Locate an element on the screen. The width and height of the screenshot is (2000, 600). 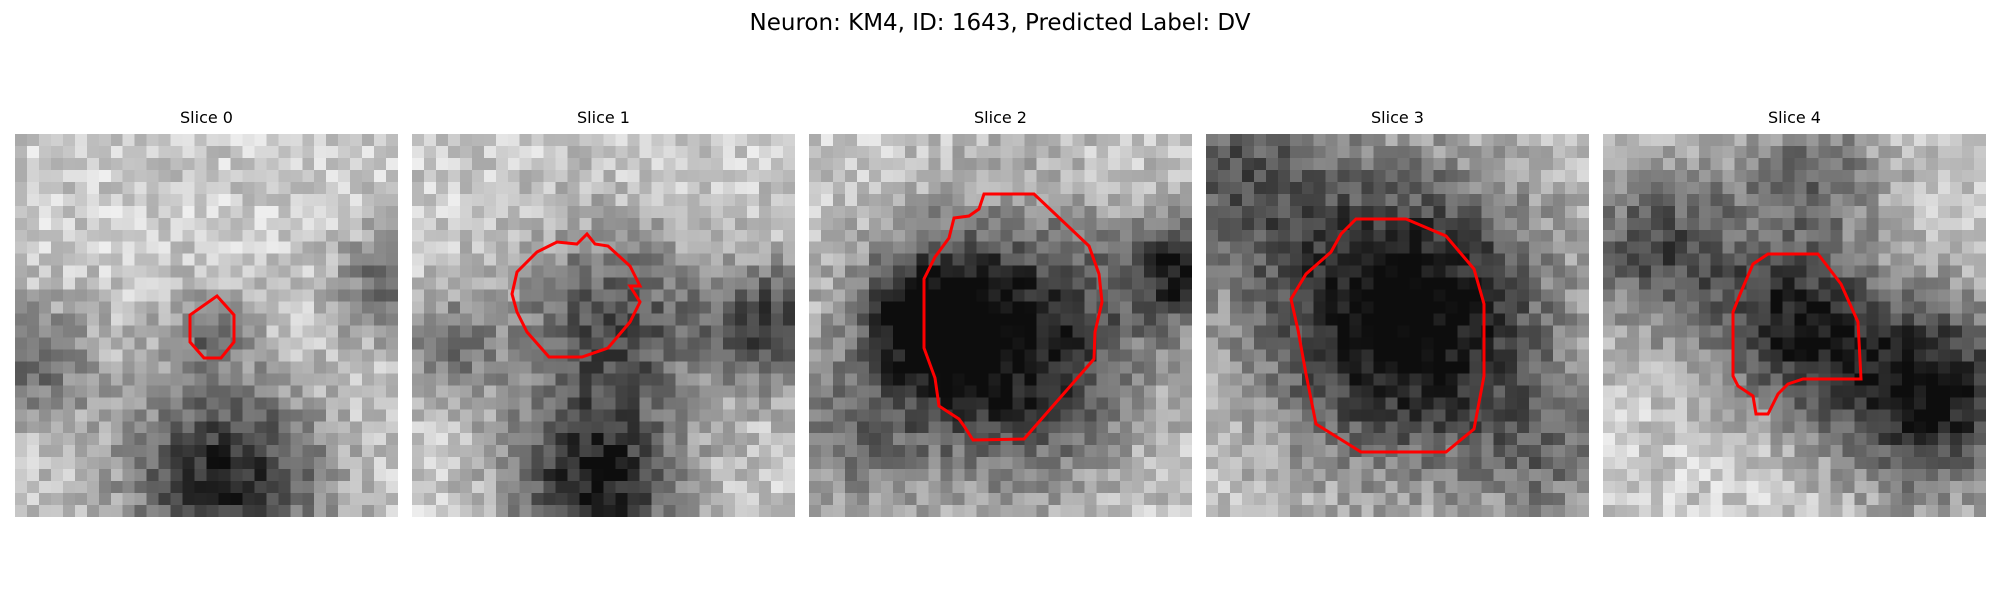
slice-title: Slice 0 is located at coordinates (206, 117).